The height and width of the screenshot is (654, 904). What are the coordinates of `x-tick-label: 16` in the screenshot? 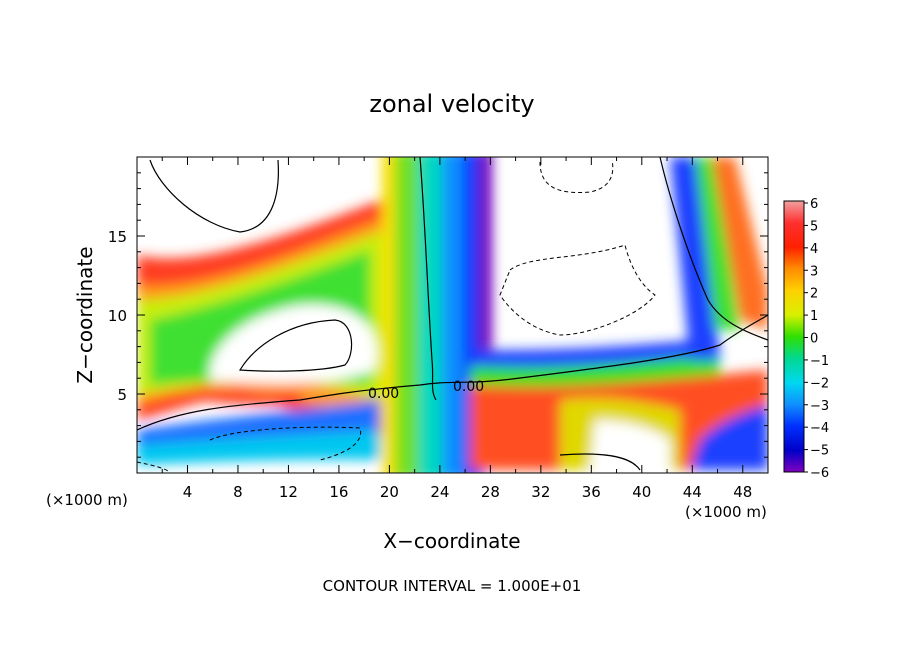 It's located at (338, 492).